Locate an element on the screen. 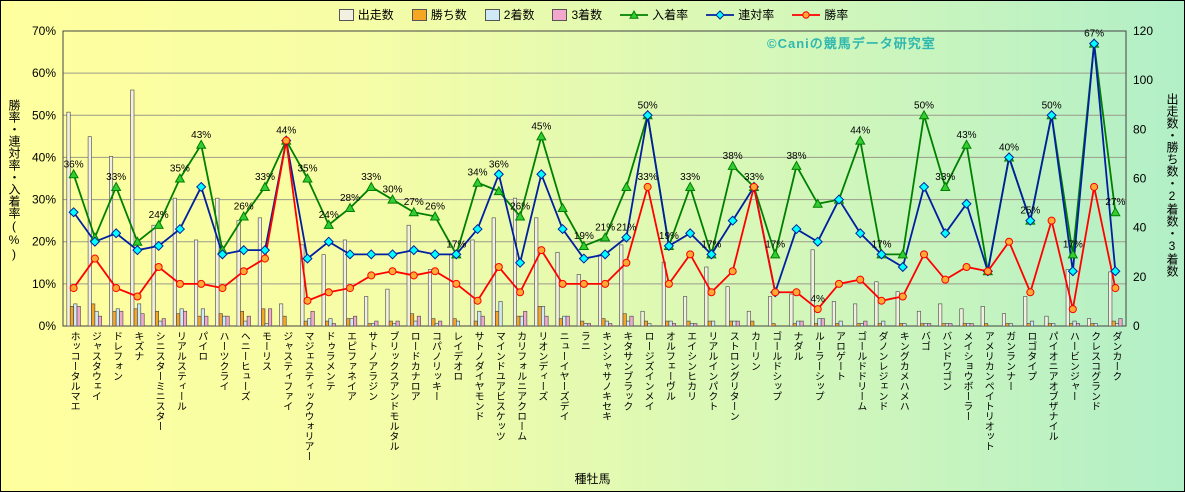 Image resolution: width=1185 pixels, height=492 pixels. data-label: 36% is located at coordinates (74, 164).